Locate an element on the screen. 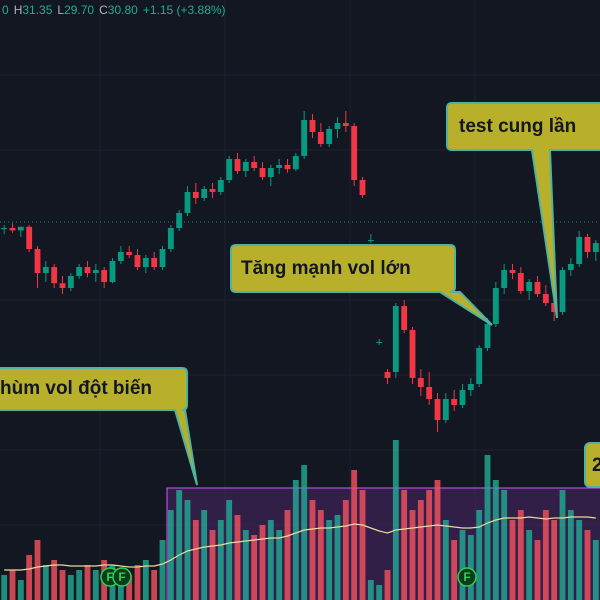 This screenshot has width=600, height=600. ohlc-header: 0 H31.35 L29.70 C30.80 +1.15 (+3.88%) is located at coordinates (114, 10).